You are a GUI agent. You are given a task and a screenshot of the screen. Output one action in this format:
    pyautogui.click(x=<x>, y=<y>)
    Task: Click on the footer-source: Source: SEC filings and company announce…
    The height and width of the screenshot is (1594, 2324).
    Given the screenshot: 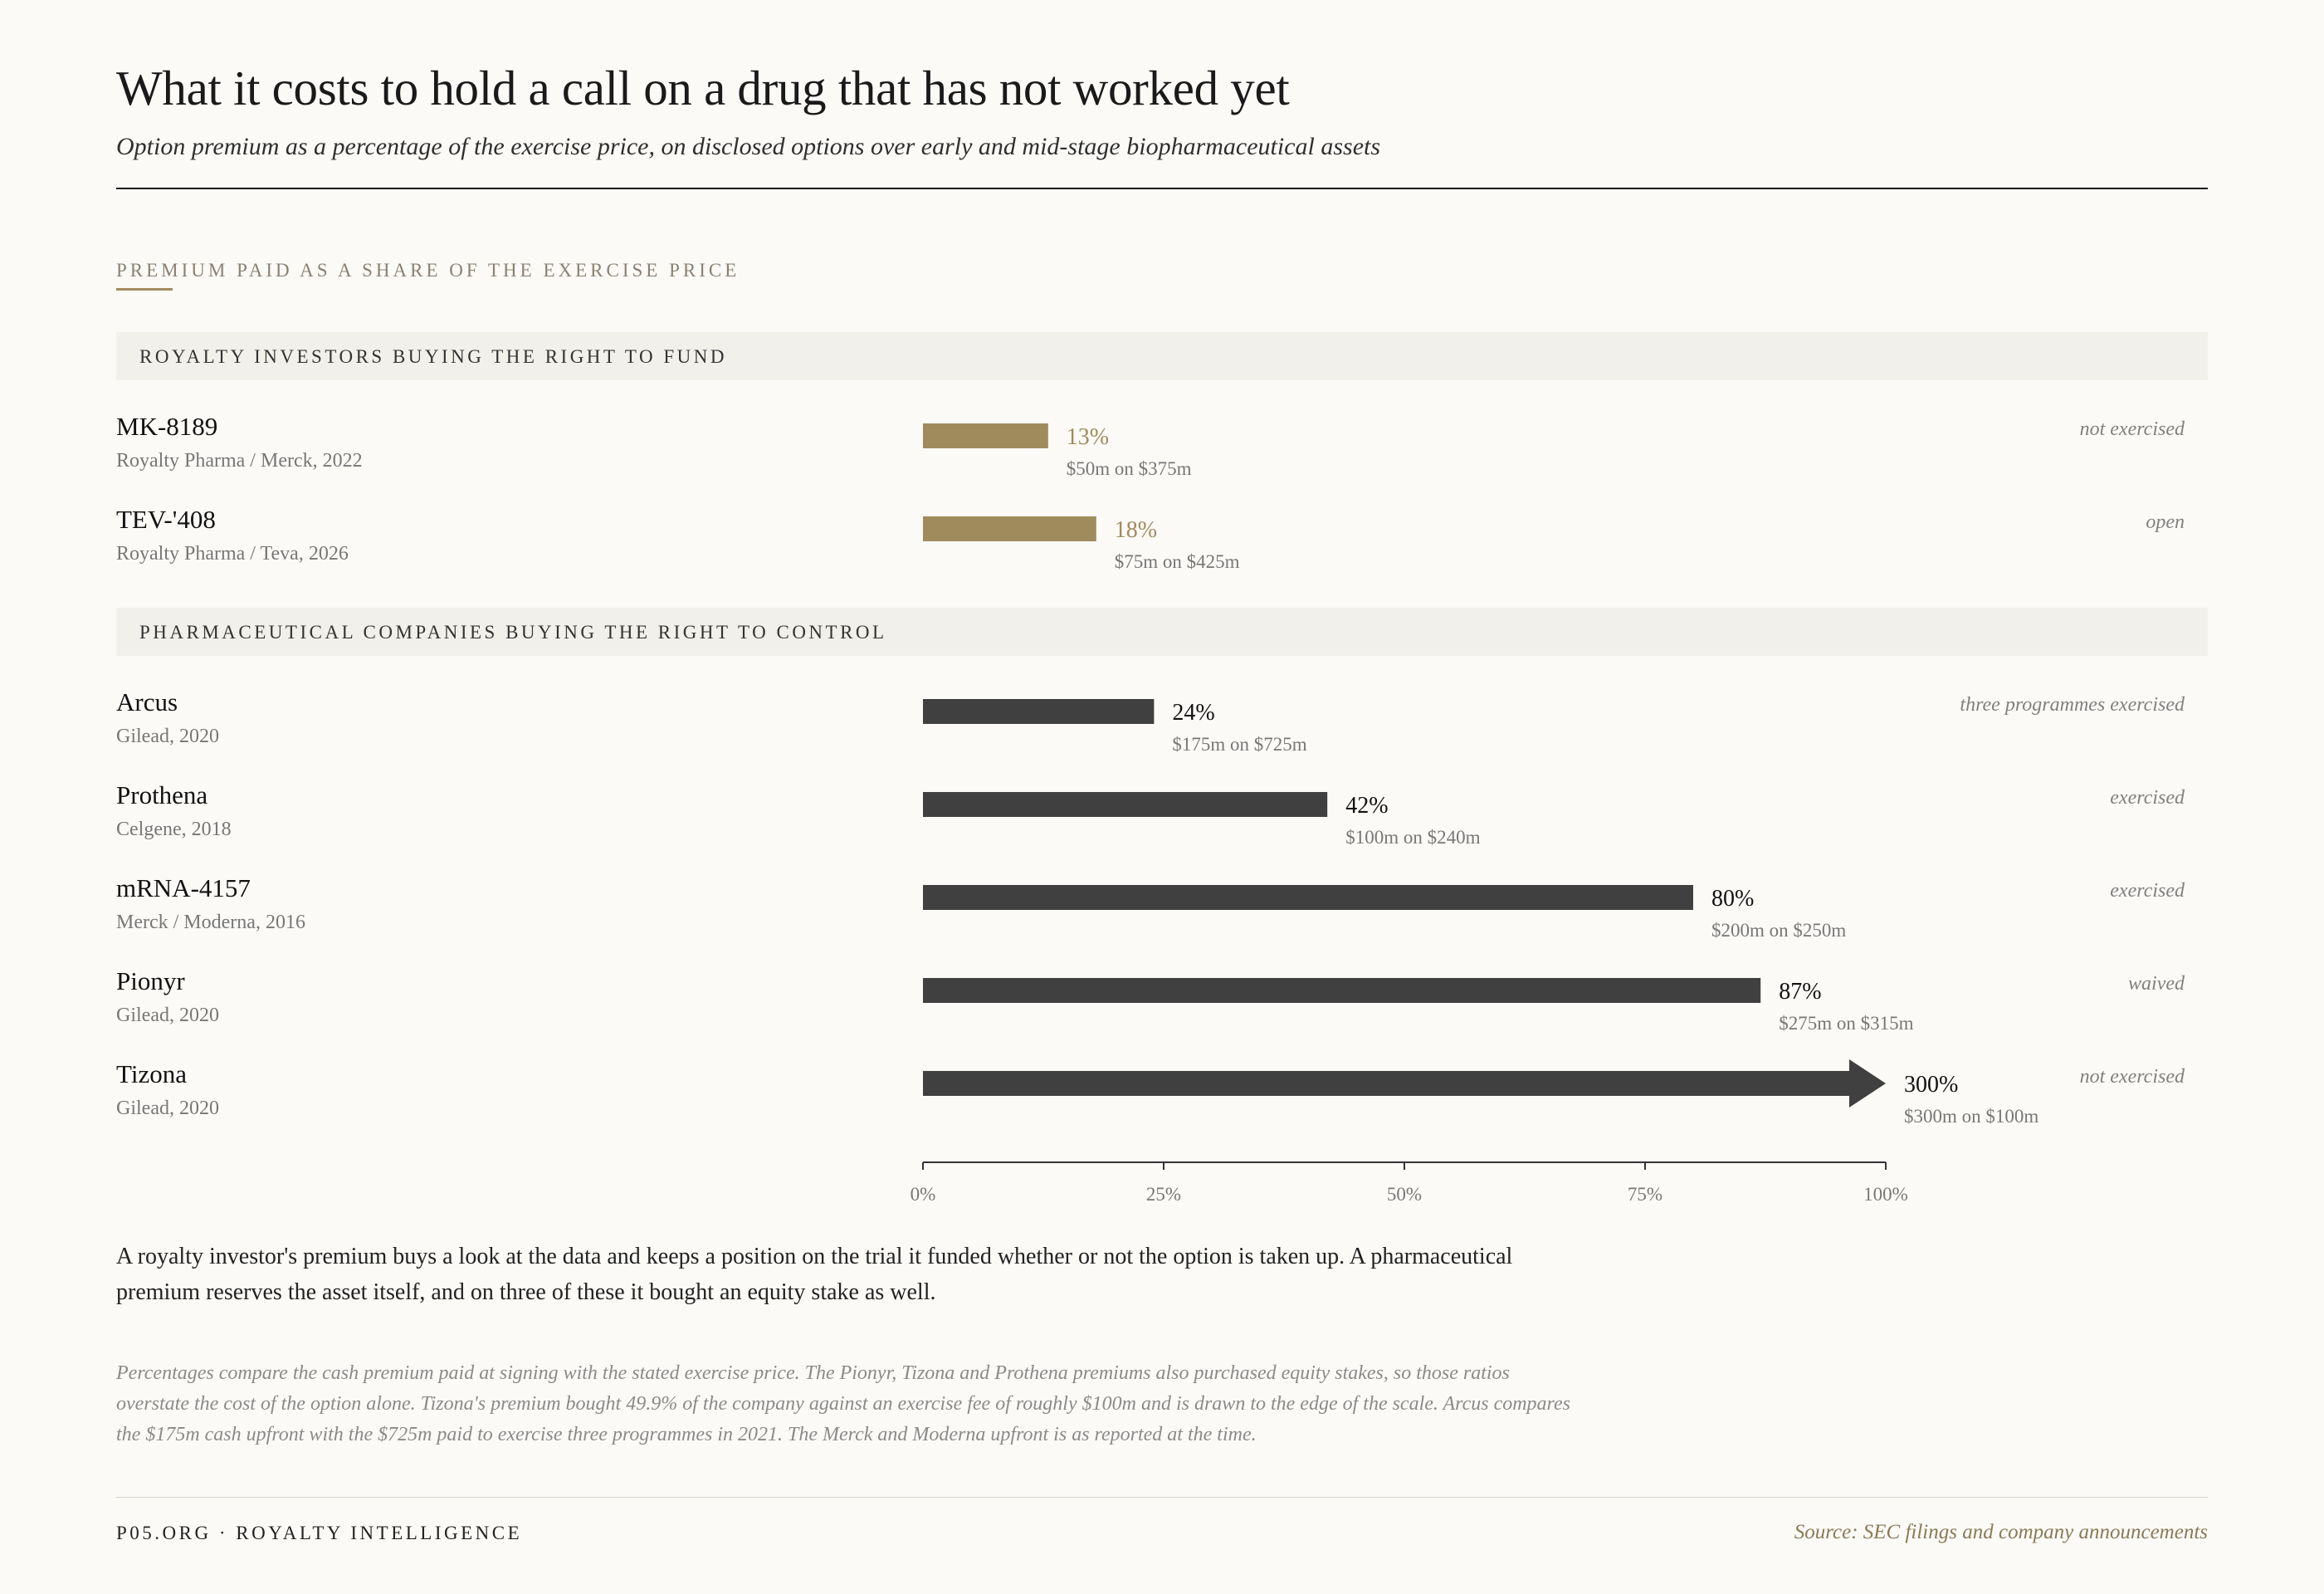 What is the action you would take?
    pyautogui.click(x=2001, y=1532)
    